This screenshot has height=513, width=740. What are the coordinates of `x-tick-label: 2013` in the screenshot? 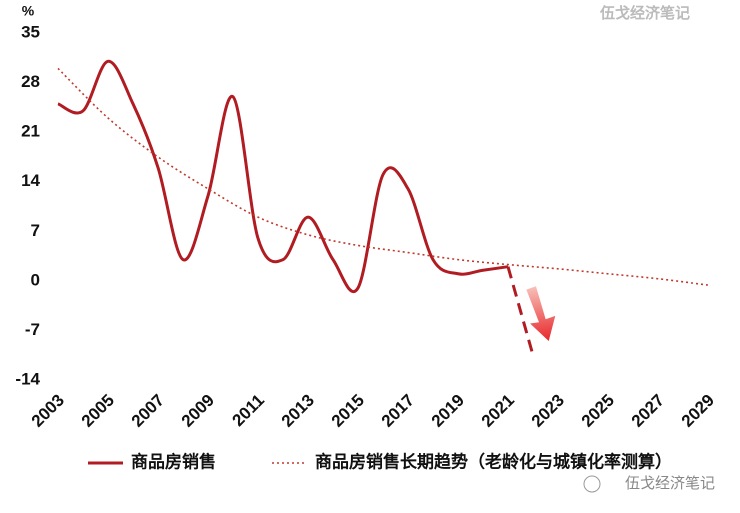 It's located at (298, 411).